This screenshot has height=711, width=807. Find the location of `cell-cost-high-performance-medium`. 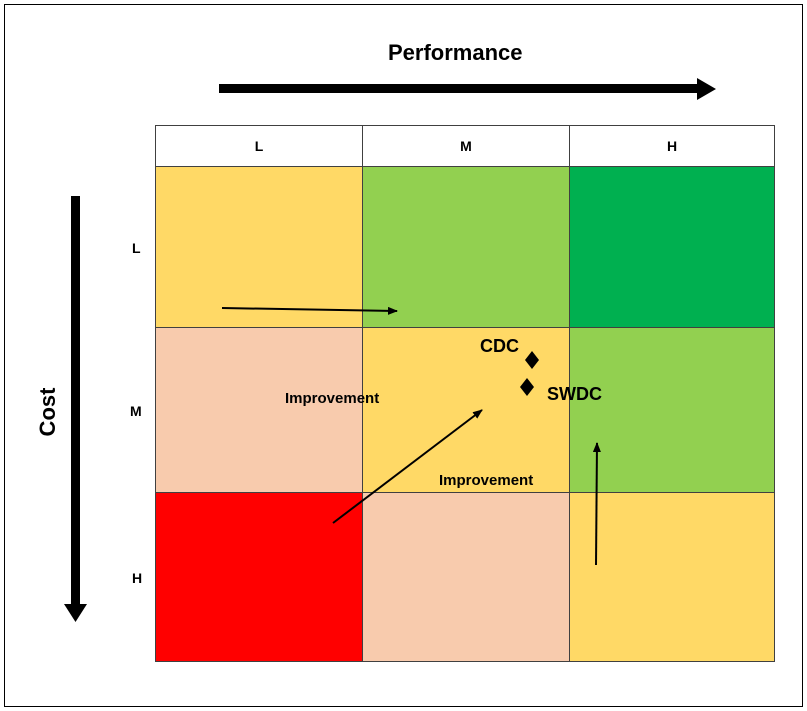

cell-cost-high-performance-medium is located at coordinates (466, 577).